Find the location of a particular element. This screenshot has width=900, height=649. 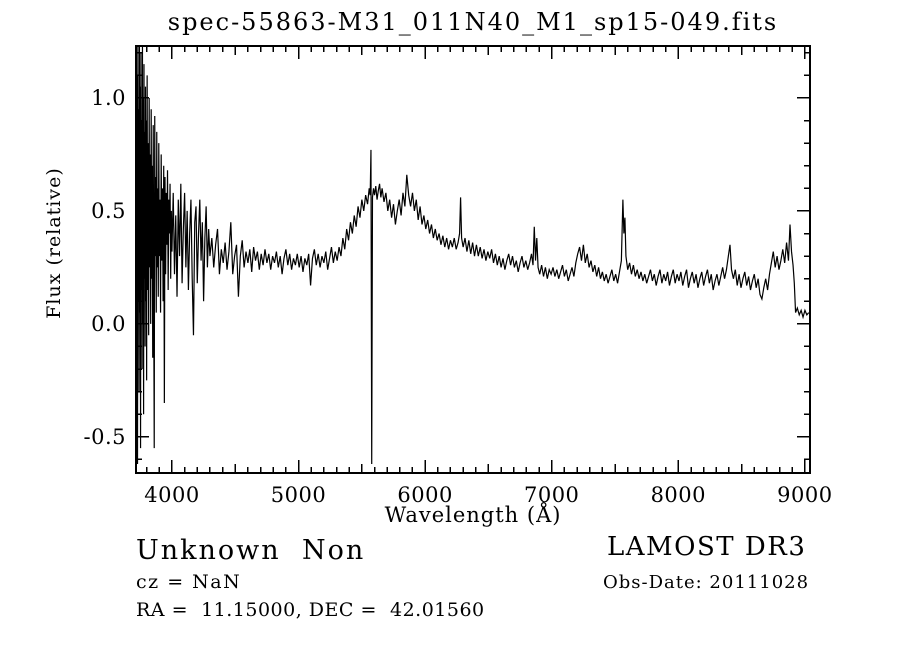

subclass-annotation: Non is located at coordinates (334, 550).